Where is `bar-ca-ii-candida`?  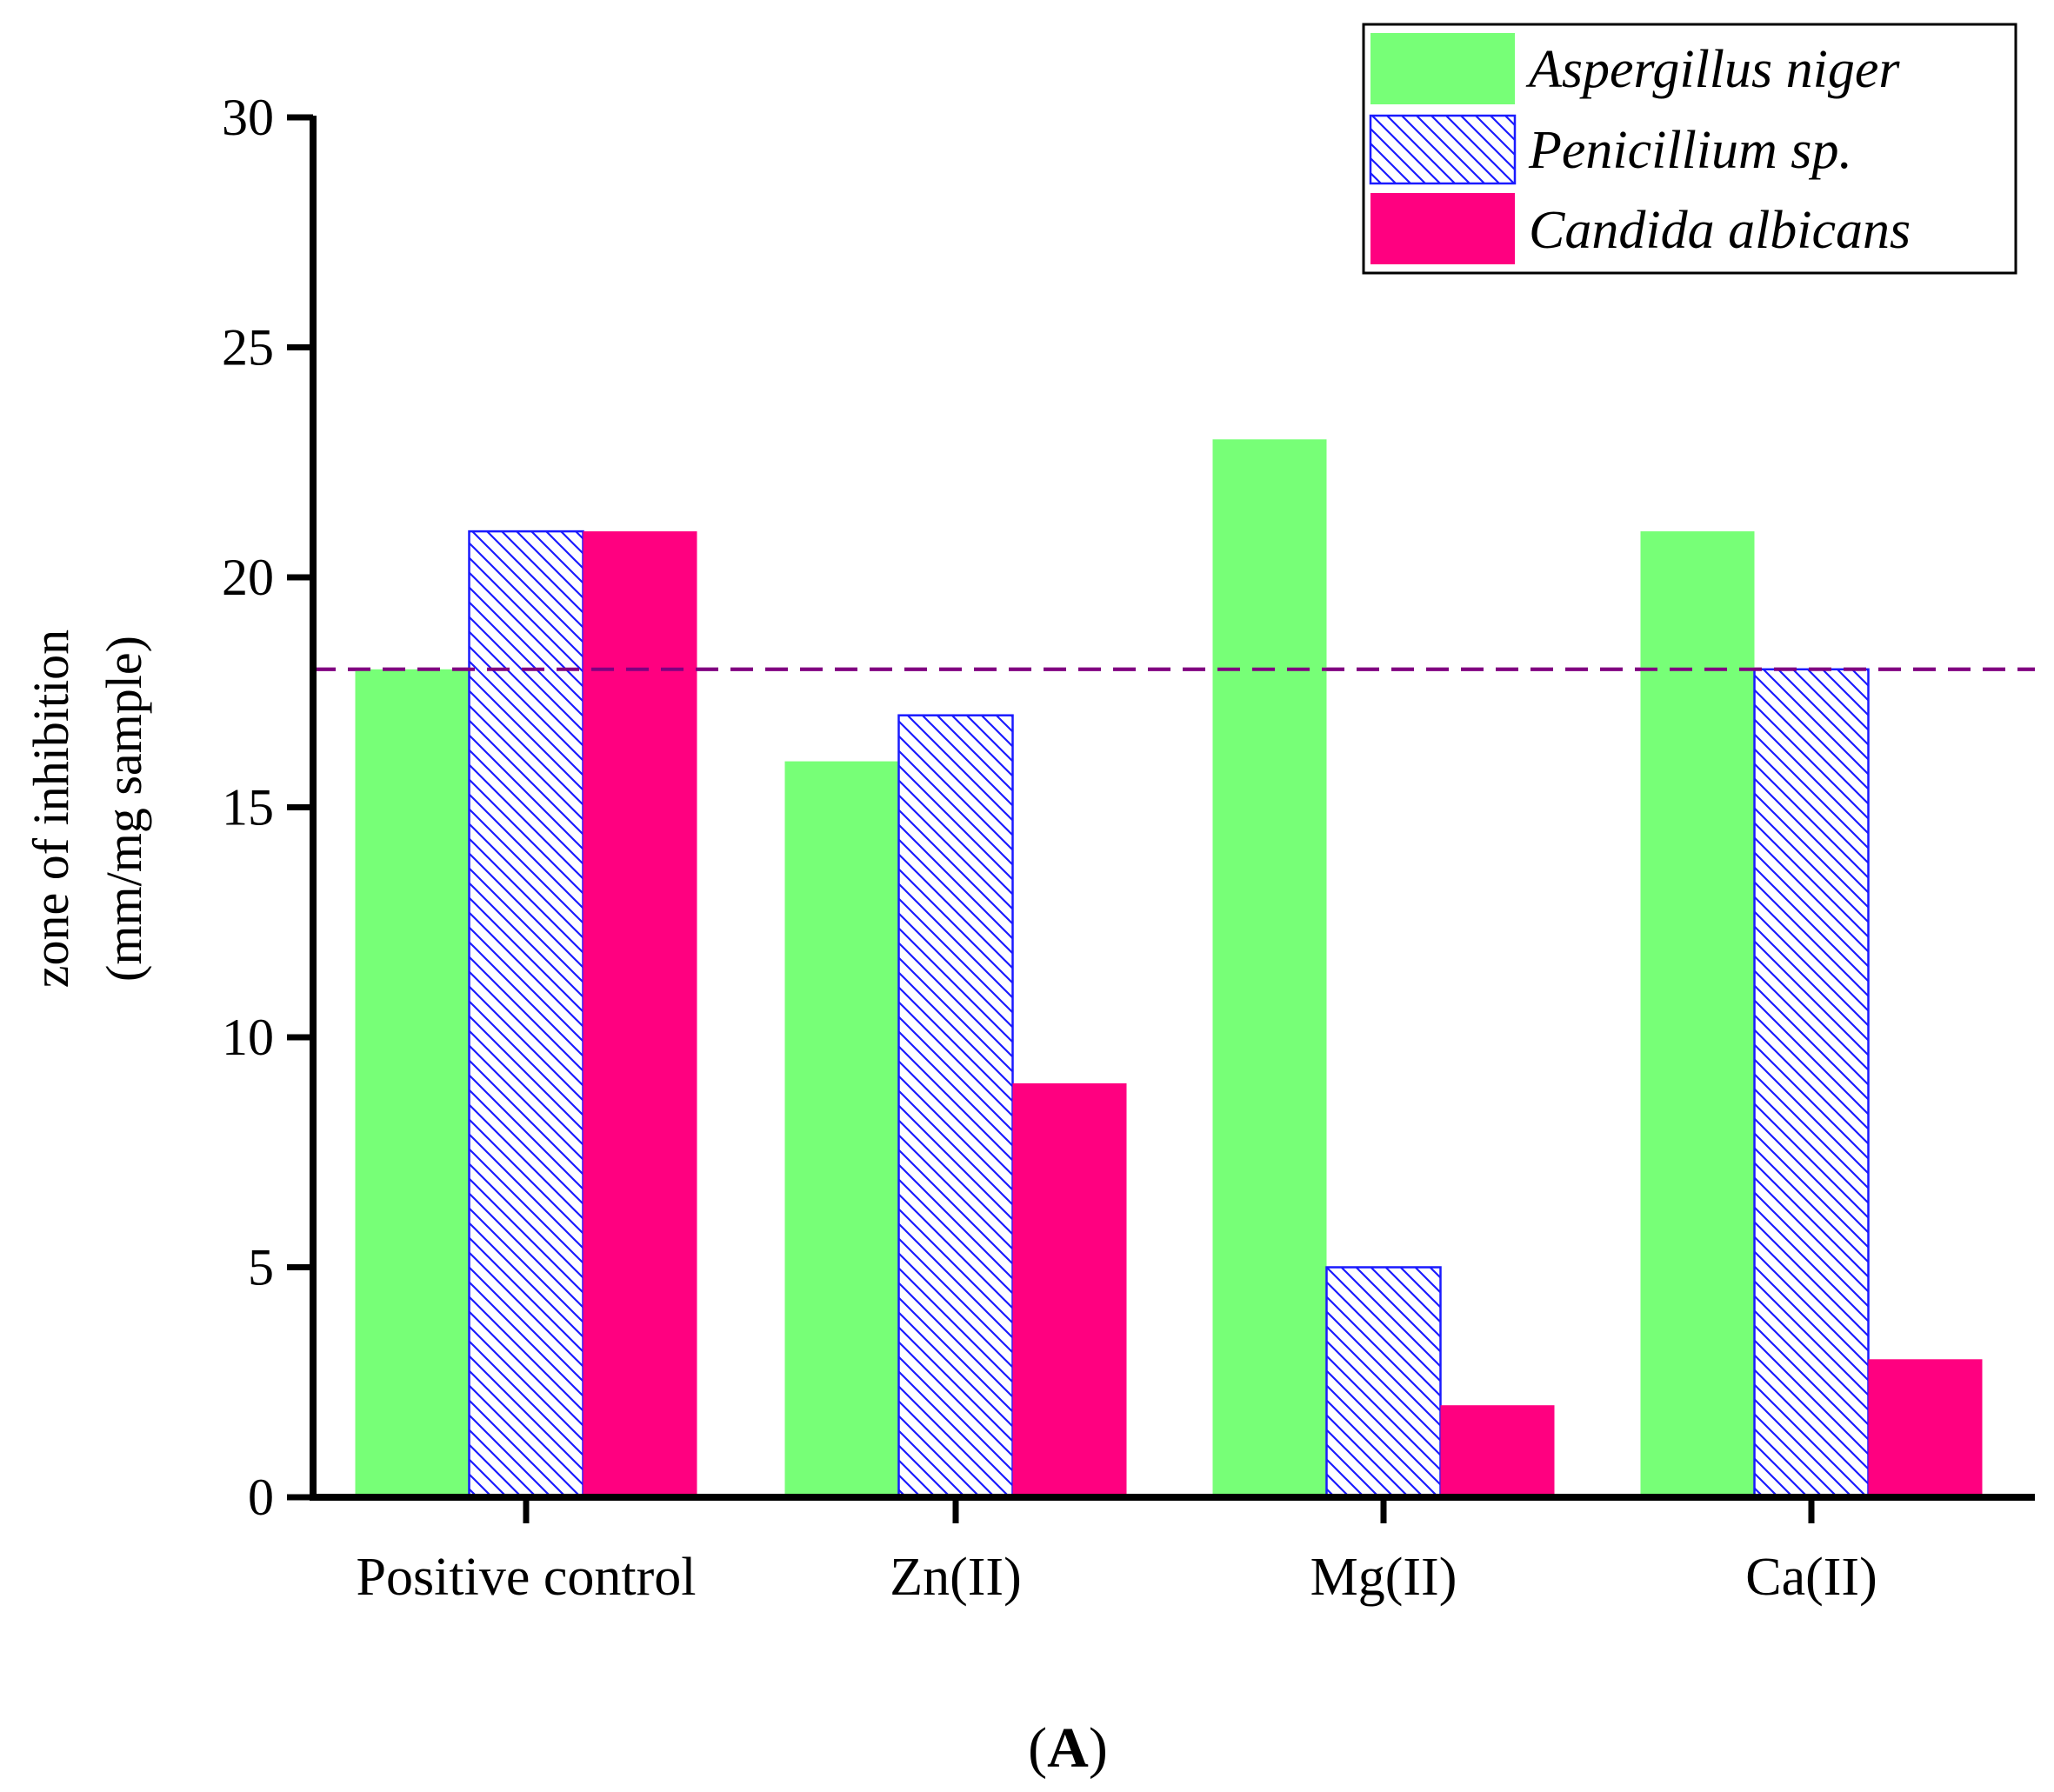
bar-ca-ii-candida is located at coordinates (1925, 1428).